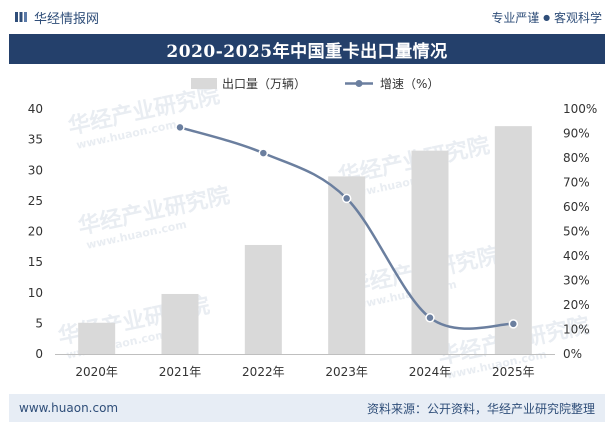 Image resolution: width=614 pixels, height=425 pixels. I want to click on chart-title: 2020-2025年中国重卡出口量情况, so click(307, 51).